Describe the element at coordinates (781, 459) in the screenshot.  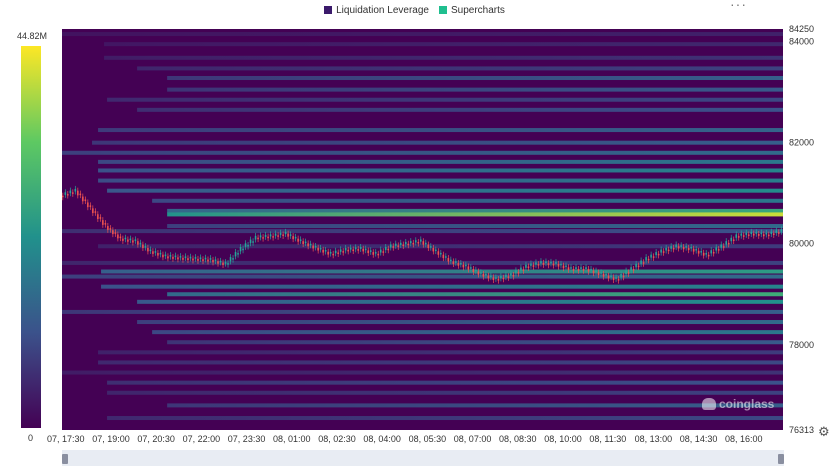
I see `slider-right-handle` at that location.